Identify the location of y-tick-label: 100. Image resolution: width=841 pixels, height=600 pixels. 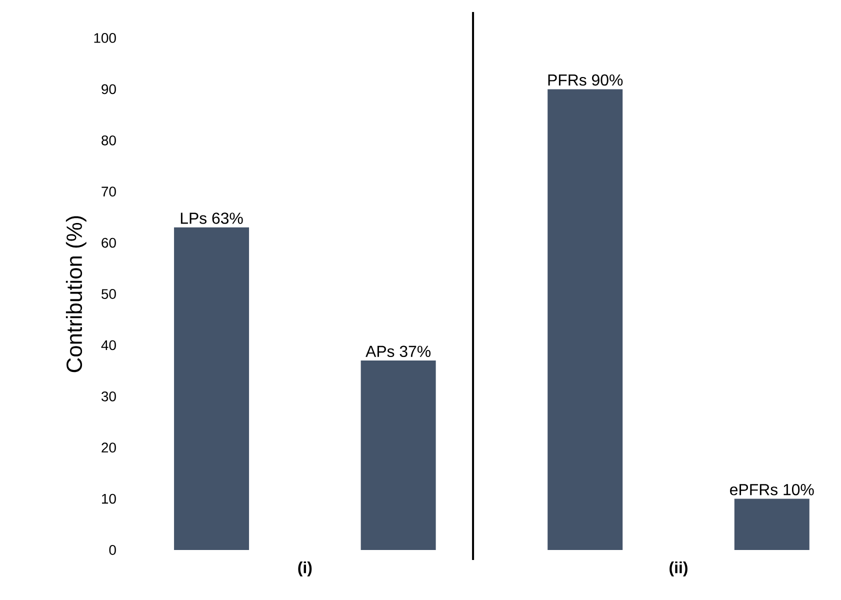
(105, 38).